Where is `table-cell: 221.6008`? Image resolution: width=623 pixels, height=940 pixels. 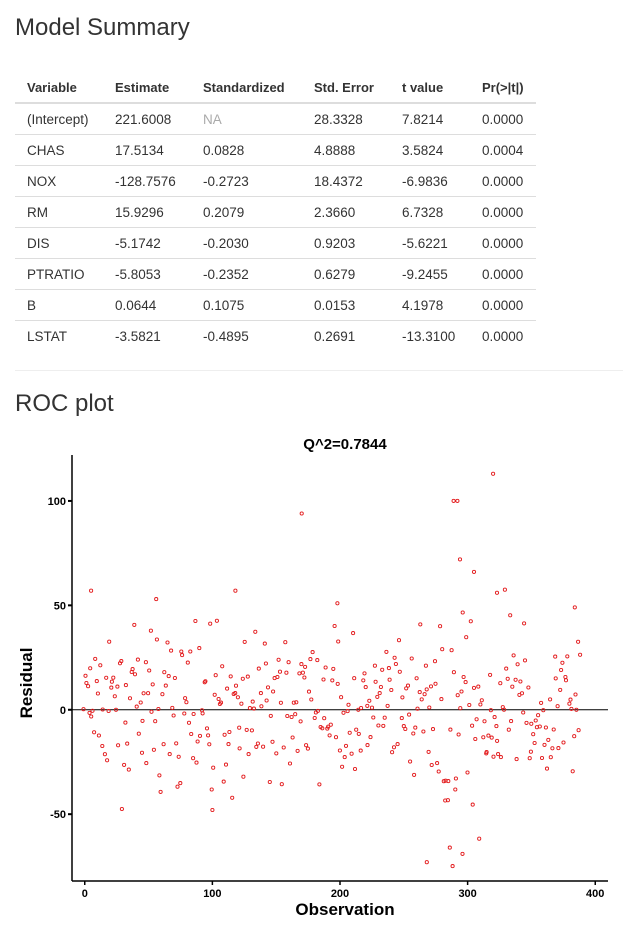 table-cell: 221.6008 is located at coordinates (147, 118).